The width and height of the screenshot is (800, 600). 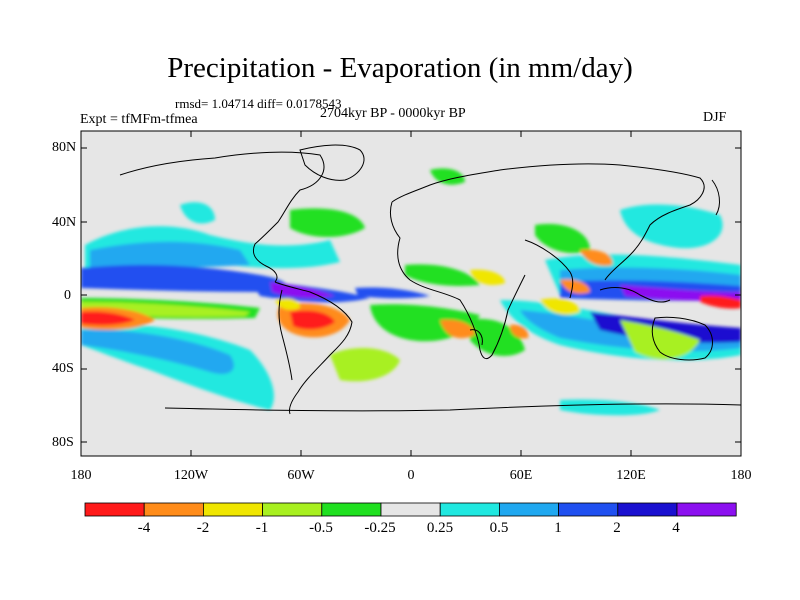 I want to click on lat-tick-label: 0, so click(x=67, y=295).